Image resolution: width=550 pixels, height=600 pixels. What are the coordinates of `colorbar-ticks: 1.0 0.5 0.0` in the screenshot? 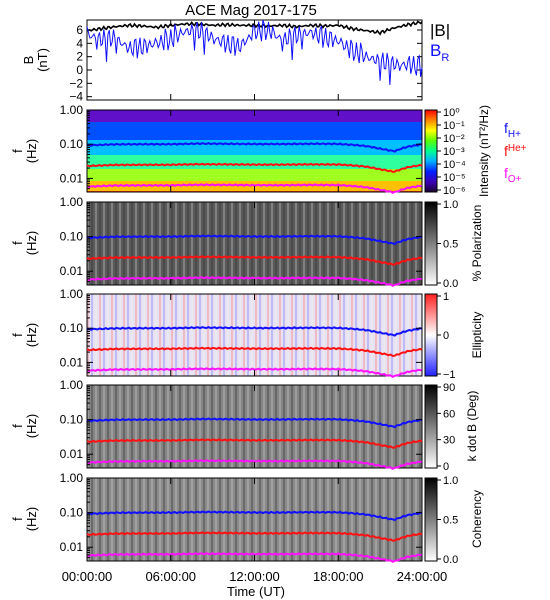 It's located at (447, 244).